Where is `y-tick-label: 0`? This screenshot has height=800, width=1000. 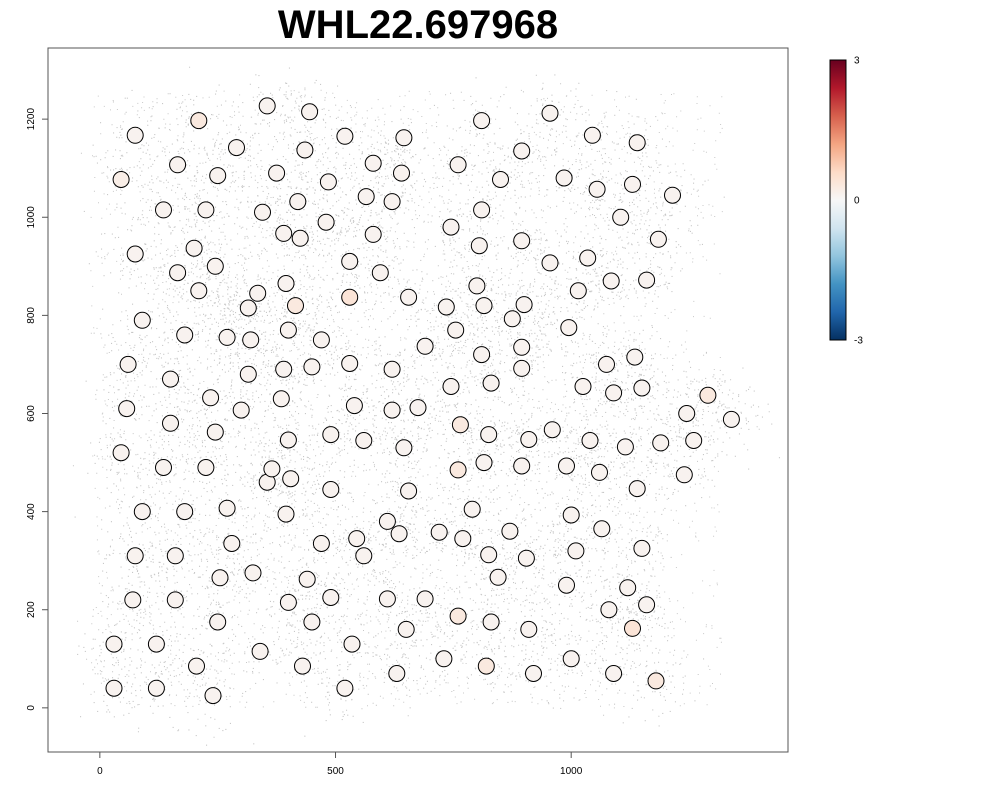 y-tick-label: 0 is located at coordinates (31, 708).